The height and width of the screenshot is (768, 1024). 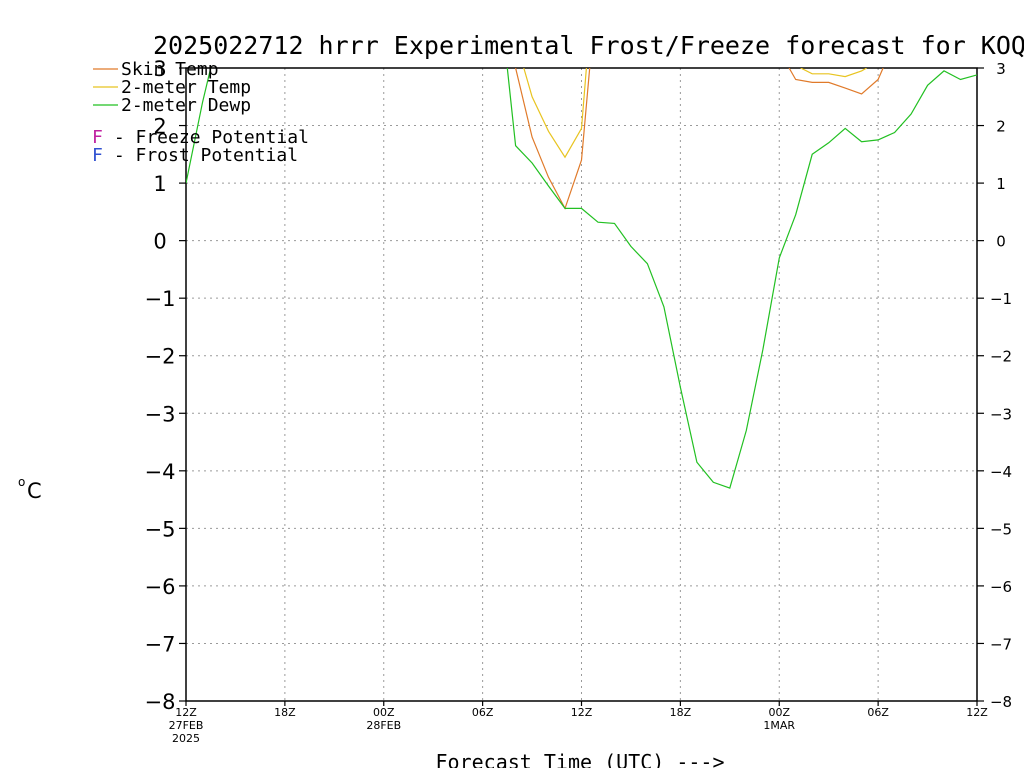 What do you see at coordinates (1001, 414) in the screenshot?
I see `y-tick-label-right: −3` at bounding box center [1001, 414].